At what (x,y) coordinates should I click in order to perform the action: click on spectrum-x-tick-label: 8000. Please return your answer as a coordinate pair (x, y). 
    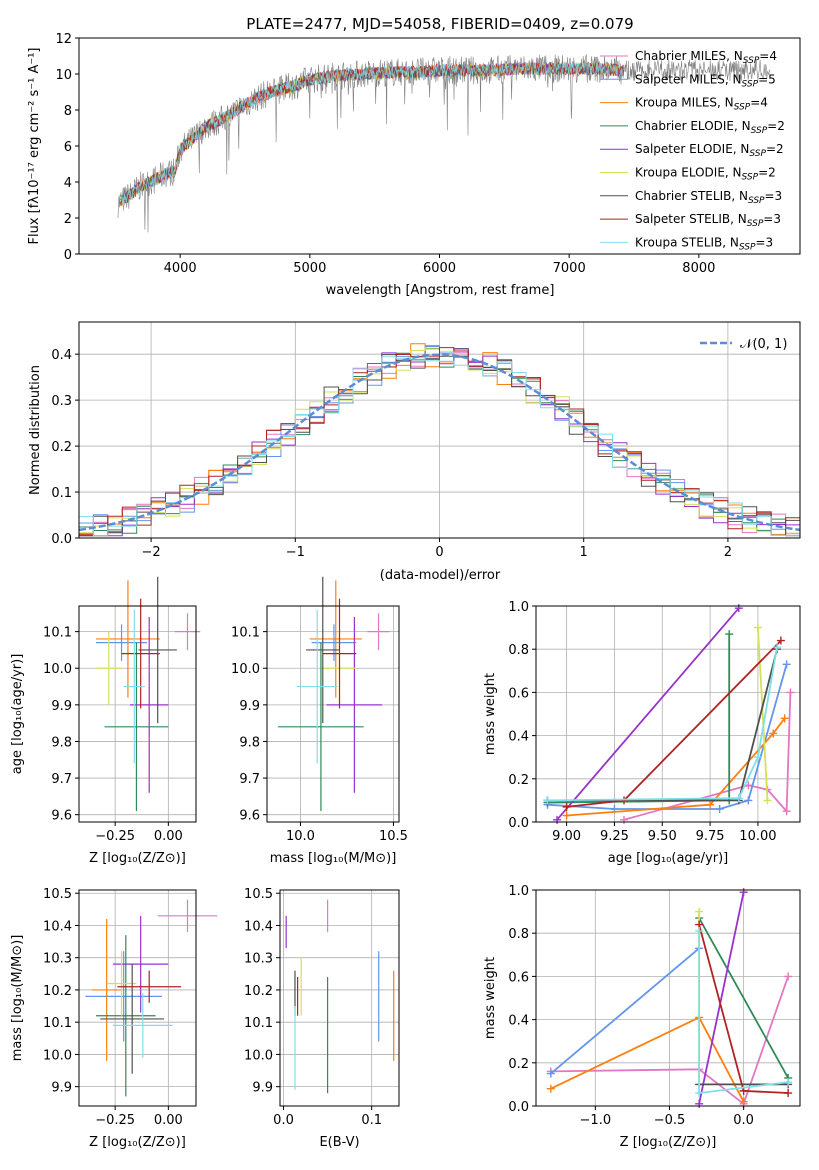
    Looking at the image, I should click on (698, 268).